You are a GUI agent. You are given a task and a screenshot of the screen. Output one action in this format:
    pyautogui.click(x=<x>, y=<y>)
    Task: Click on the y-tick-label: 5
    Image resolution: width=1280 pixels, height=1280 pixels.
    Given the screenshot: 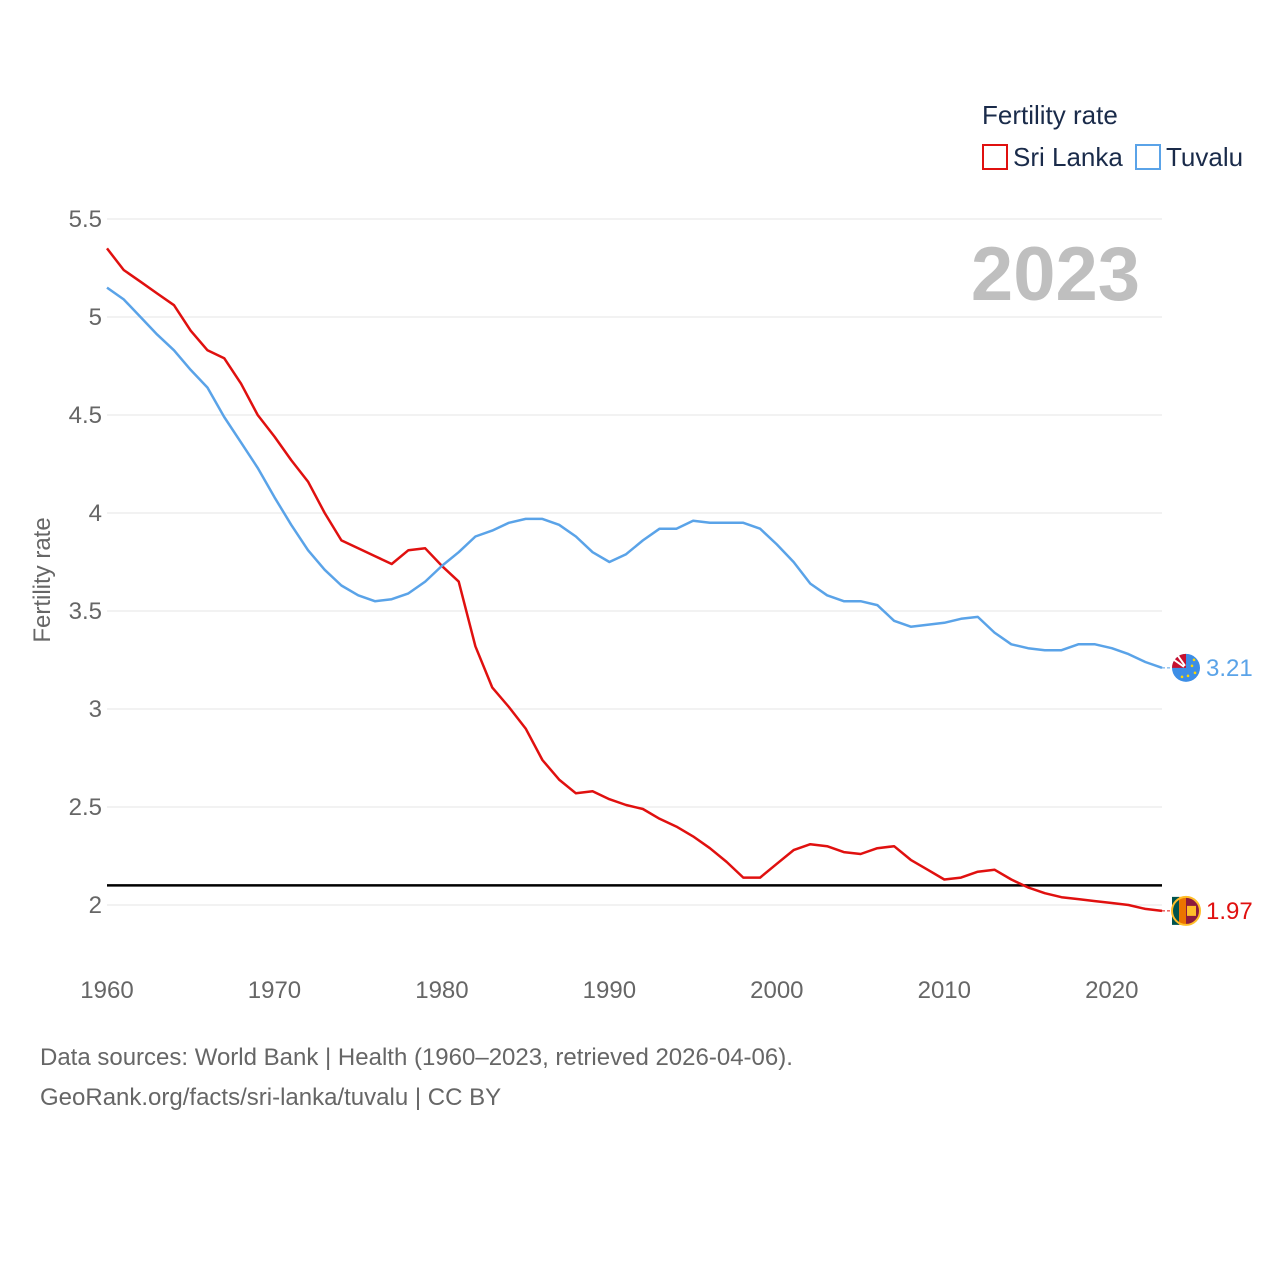 What is the action you would take?
    pyautogui.click(x=95, y=317)
    